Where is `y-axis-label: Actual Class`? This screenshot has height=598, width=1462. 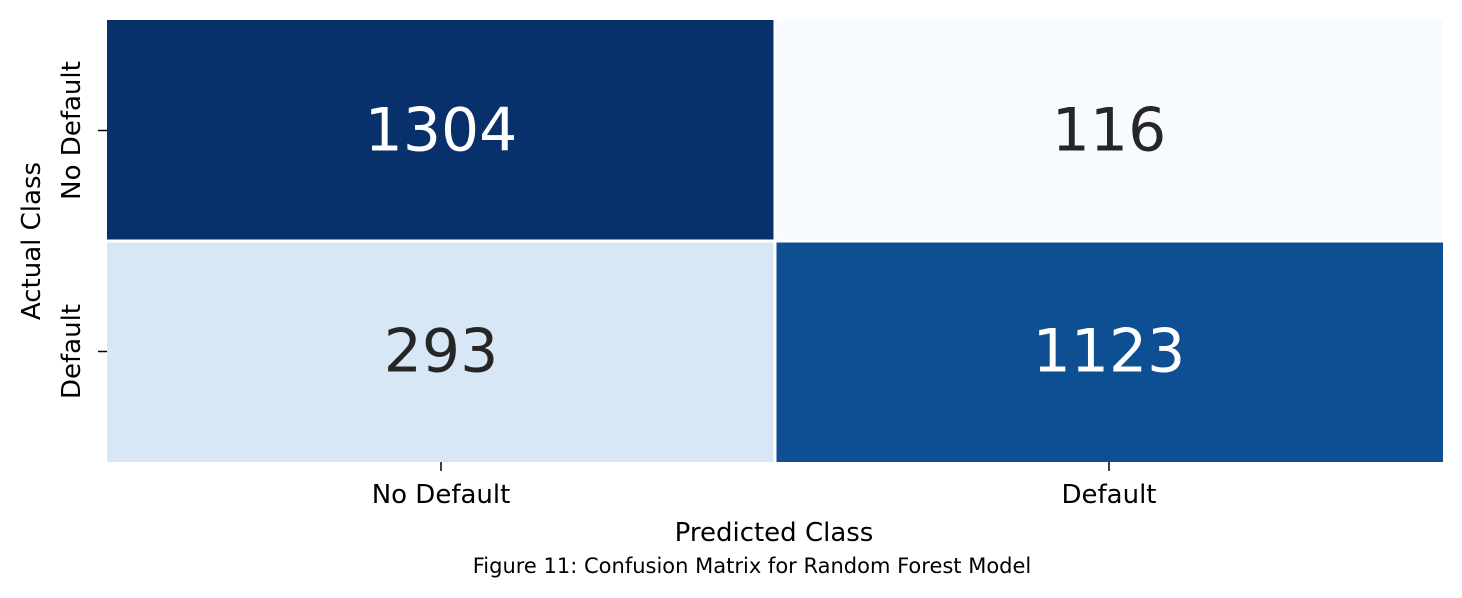
y-axis-label: Actual Class is located at coordinates (32, 241).